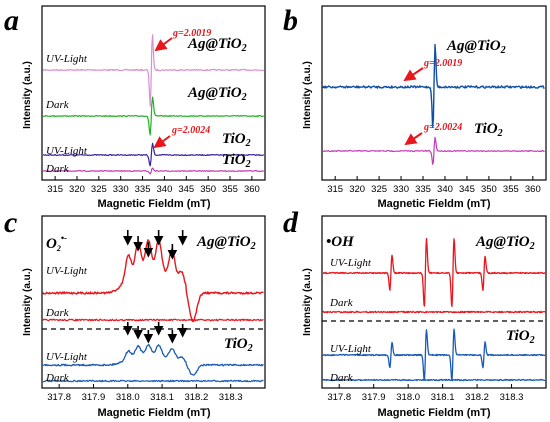 The image size is (550, 422). What do you see at coordinates (340, 242) in the screenshot?
I see `species-label: •OH` at bounding box center [340, 242].